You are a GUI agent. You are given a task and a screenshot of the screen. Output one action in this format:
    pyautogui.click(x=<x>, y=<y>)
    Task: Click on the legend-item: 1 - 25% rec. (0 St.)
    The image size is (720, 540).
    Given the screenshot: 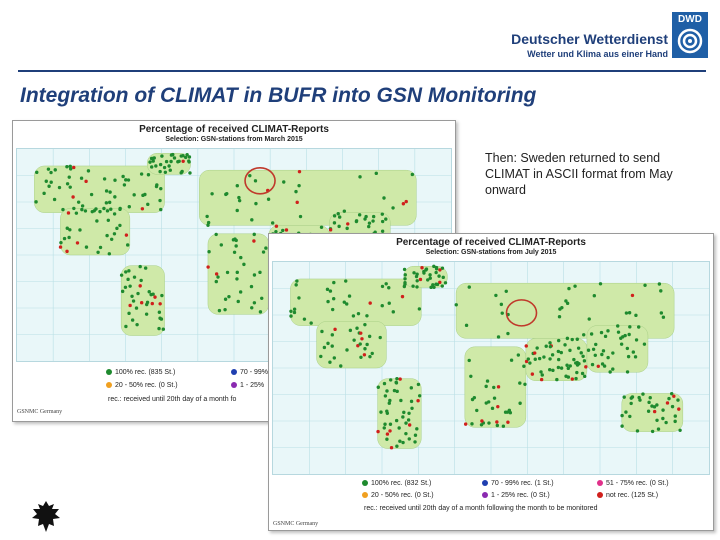 What is the action you would take?
    pyautogui.click(x=516, y=495)
    